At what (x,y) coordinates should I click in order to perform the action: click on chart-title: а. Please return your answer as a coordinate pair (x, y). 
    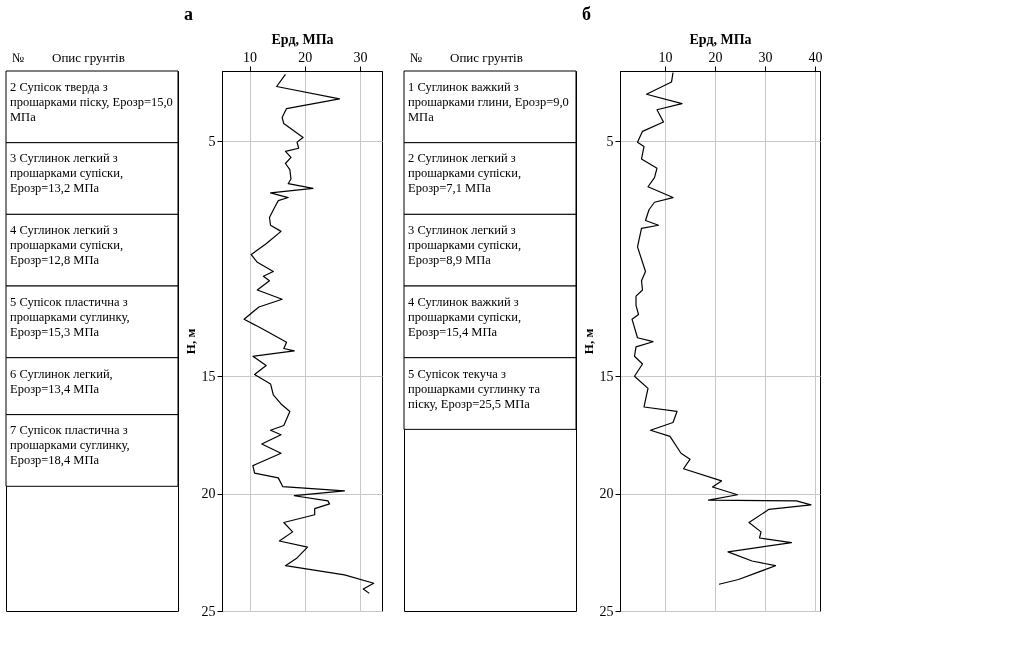
    Looking at the image, I should click on (188, 14).